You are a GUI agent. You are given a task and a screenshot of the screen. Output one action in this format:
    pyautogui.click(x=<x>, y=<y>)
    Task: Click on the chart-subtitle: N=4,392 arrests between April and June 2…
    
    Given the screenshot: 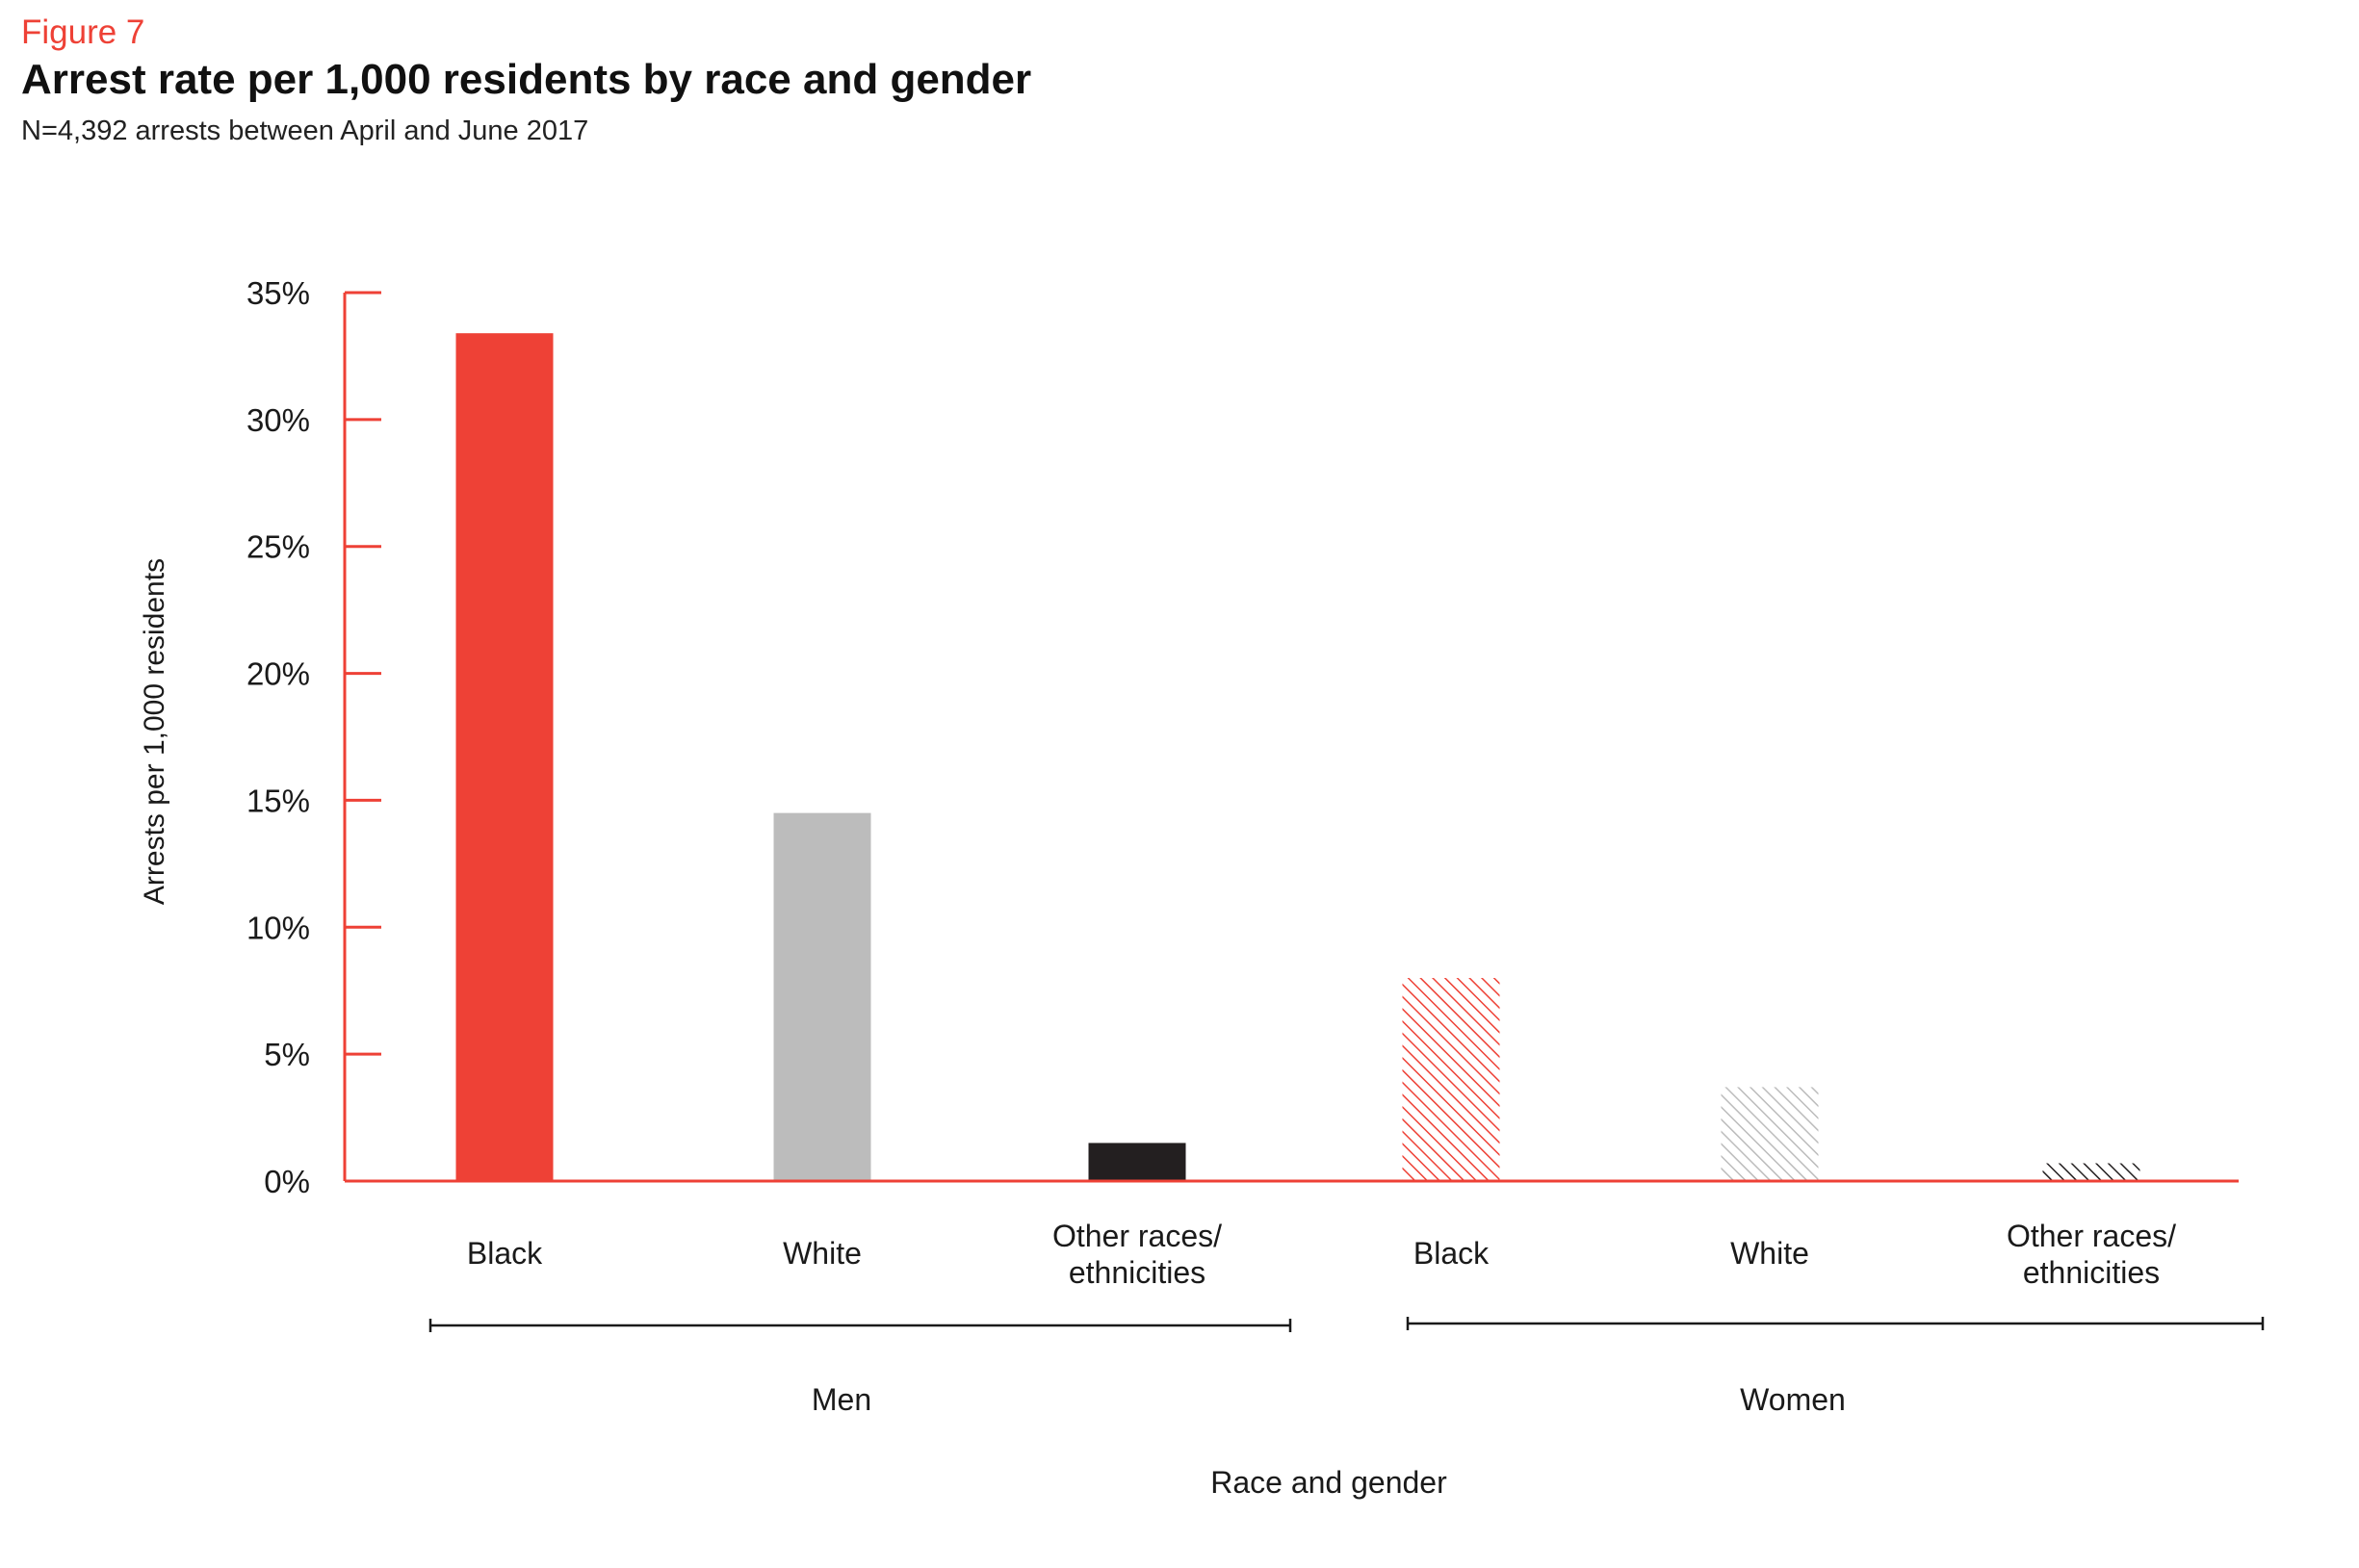 What is the action you would take?
    pyautogui.click(x=305, y=131)
    